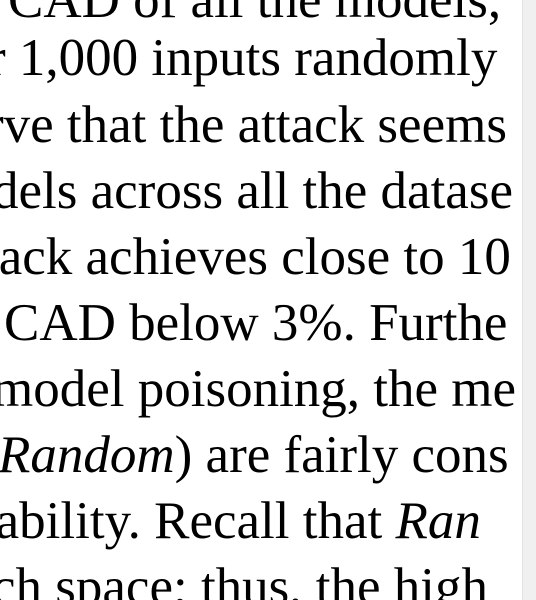  What do you see at coordinates (255, 14) in the screenshot?
I see `text-line: CAD of all the models,` at bounding box center [255, 14].